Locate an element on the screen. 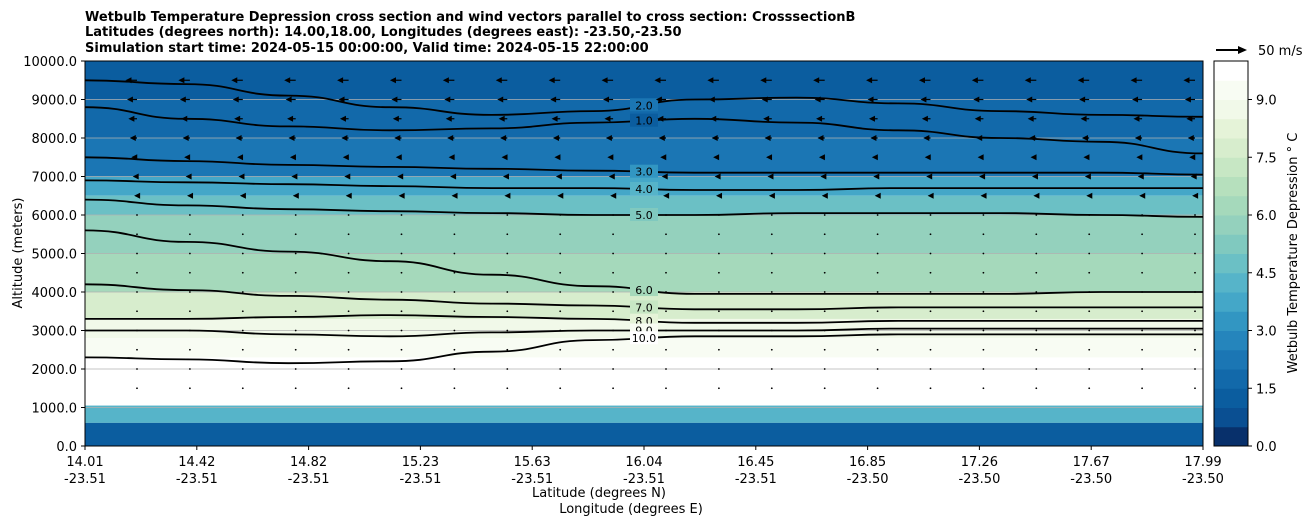  y-tick-label-7: 7000.0 is located at coordinates (55, 178).